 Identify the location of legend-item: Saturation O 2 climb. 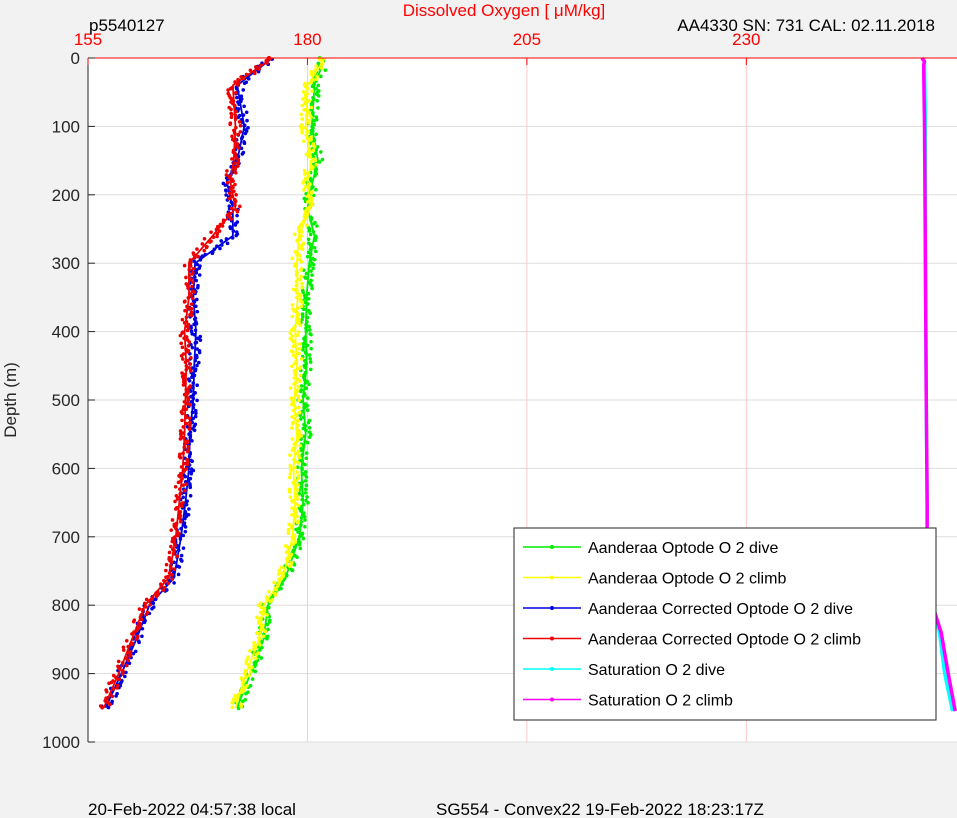
(628, 701).